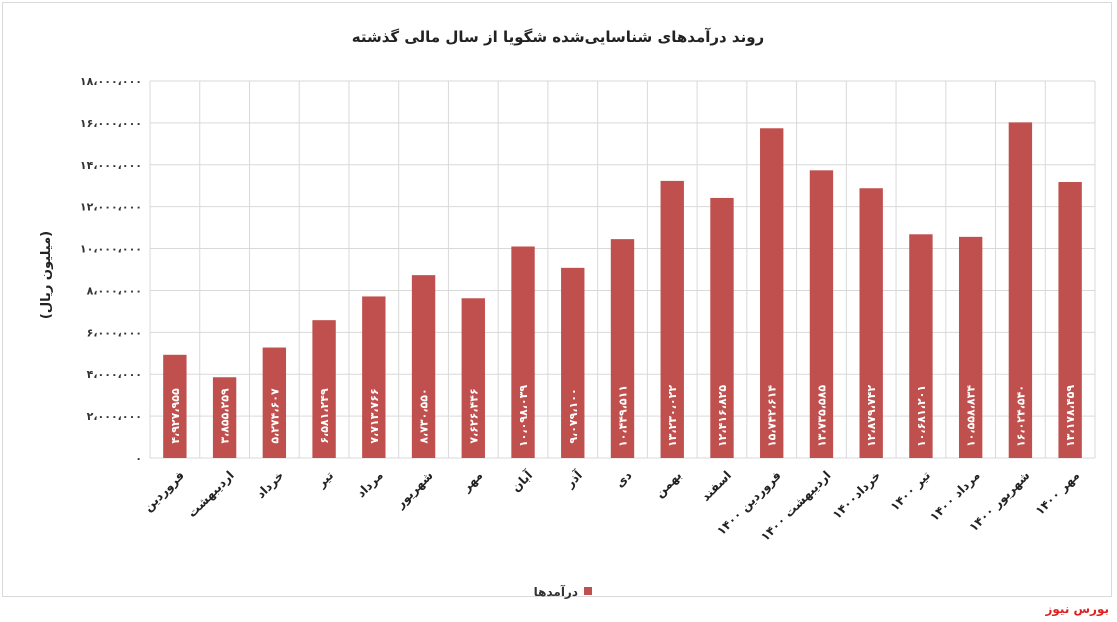 The height and width of the screenshot is (622, 1117). I want to click on y-tick-label: ۱۴،۰۰۰،۰۰۰, so click(111, 165).